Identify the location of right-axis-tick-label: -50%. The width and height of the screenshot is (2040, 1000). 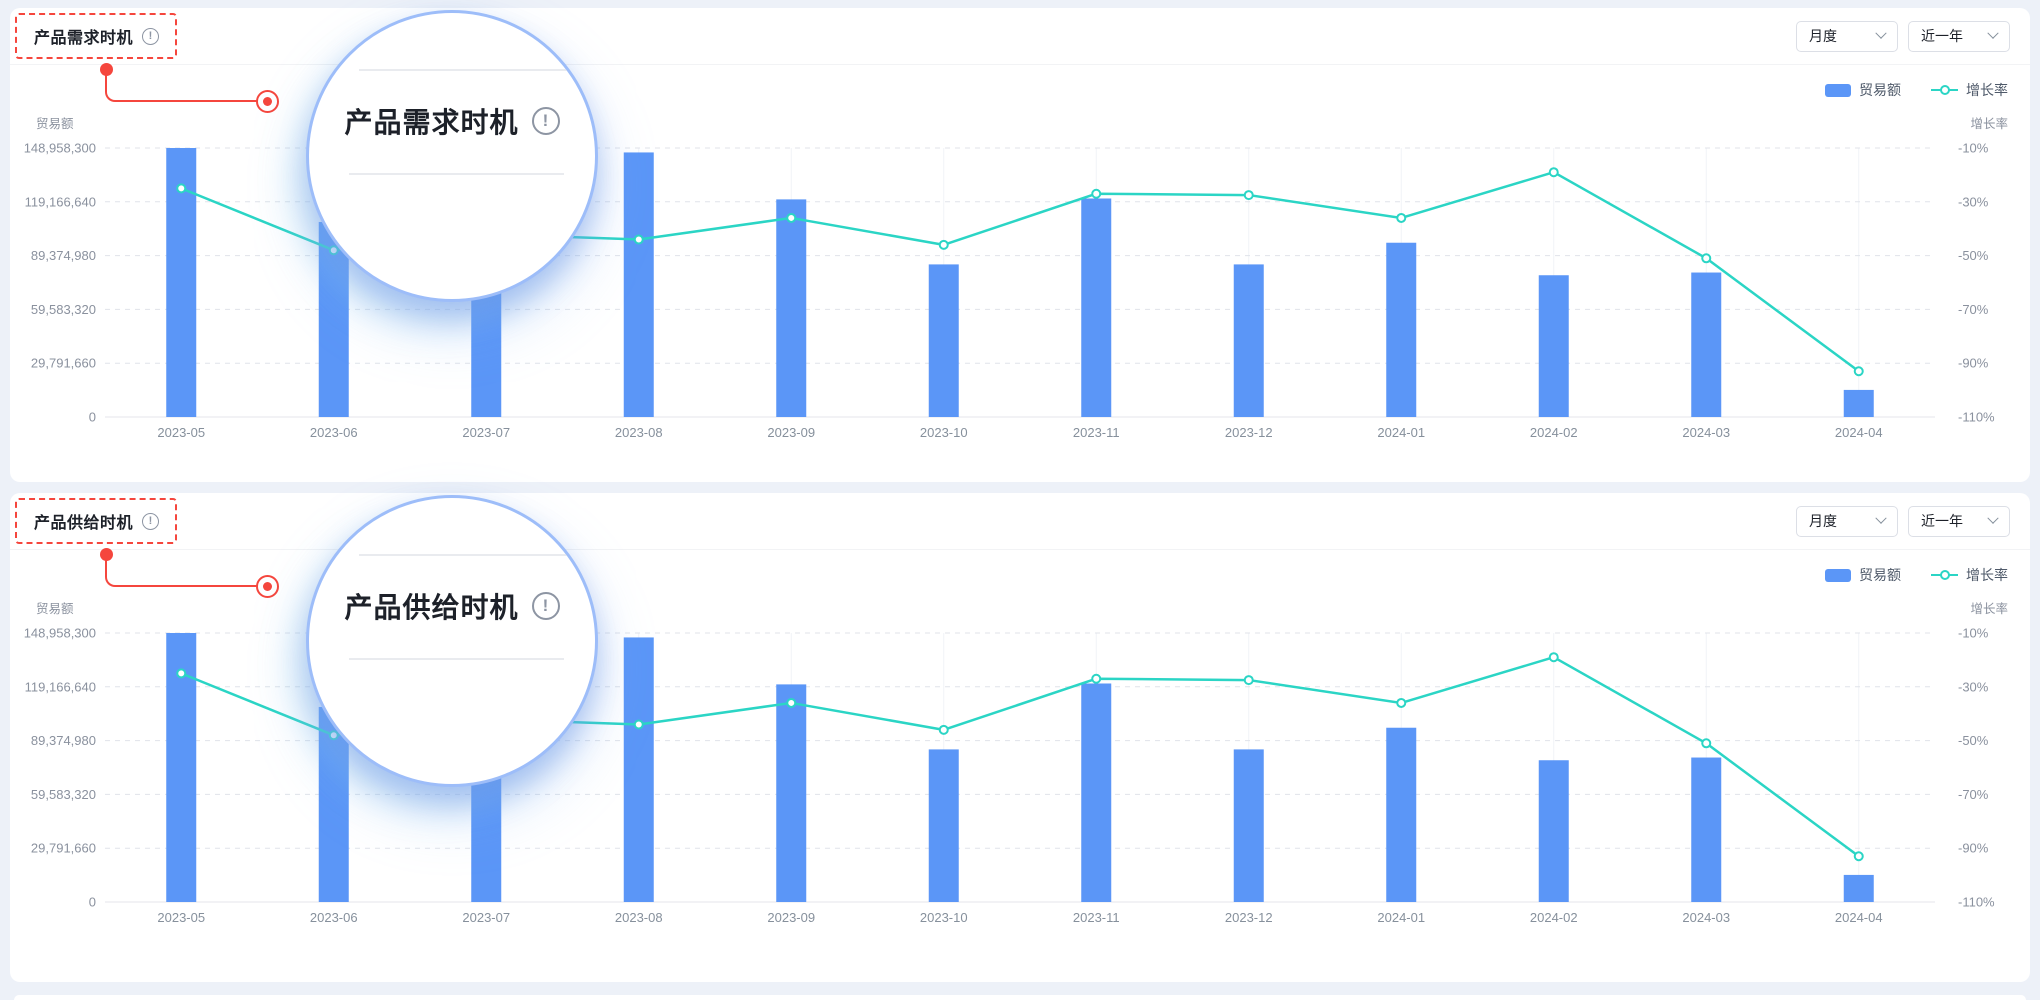
(1973, 740).